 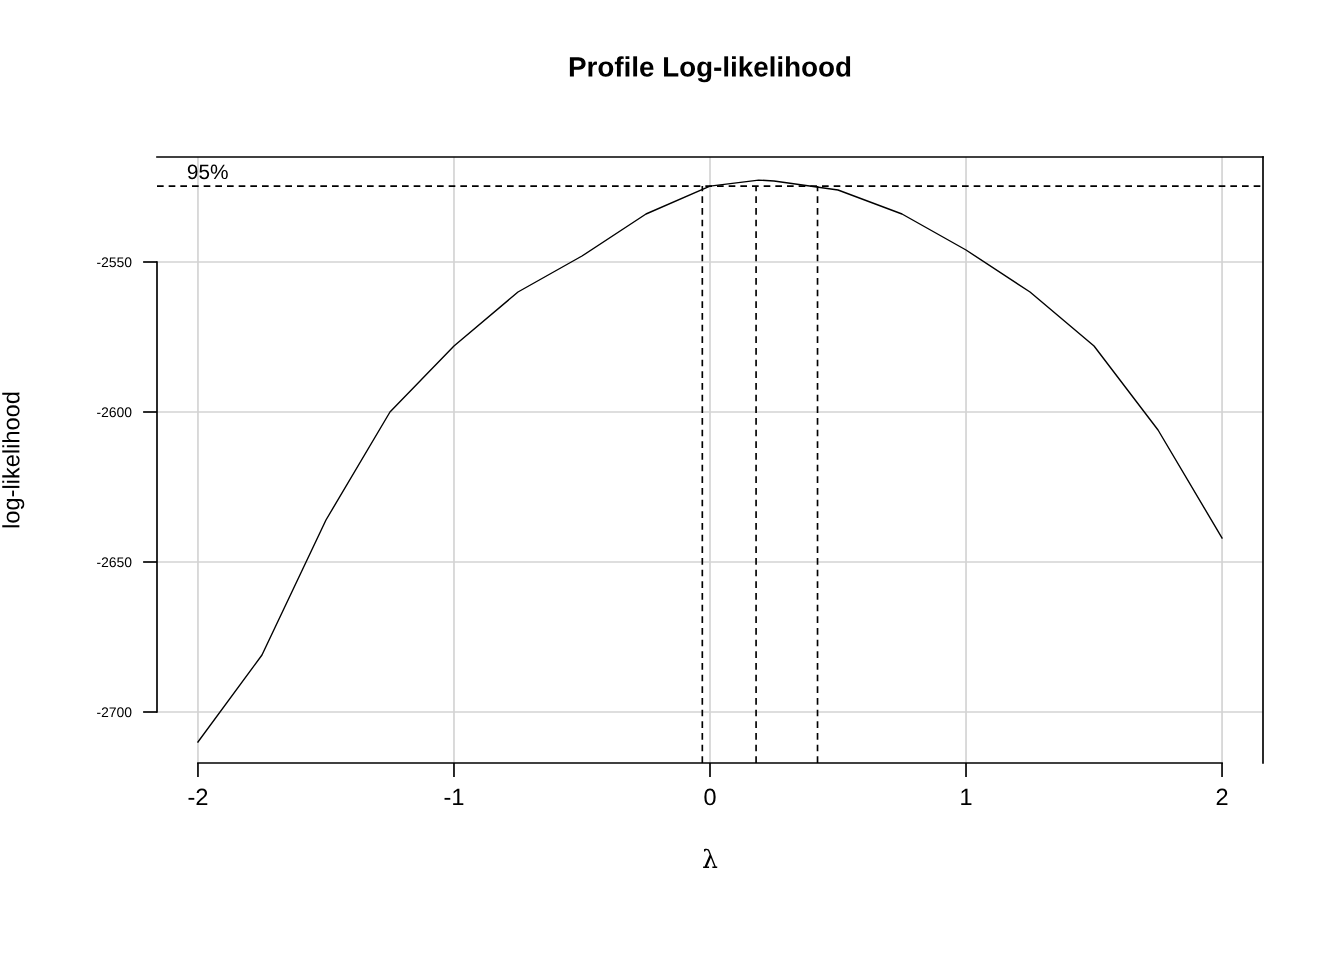 I want to click on y-tick-label: -2650, so click(x=114, y=562).